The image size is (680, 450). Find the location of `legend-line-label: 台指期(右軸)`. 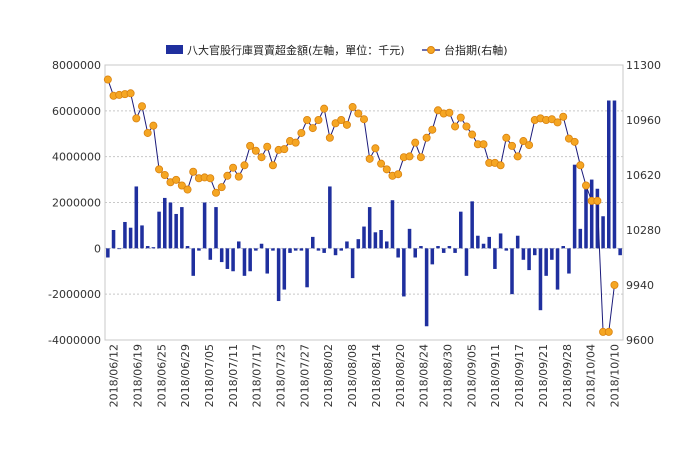

legend-line-label: 台指期(右軸) is located at coordinates (476, 50).